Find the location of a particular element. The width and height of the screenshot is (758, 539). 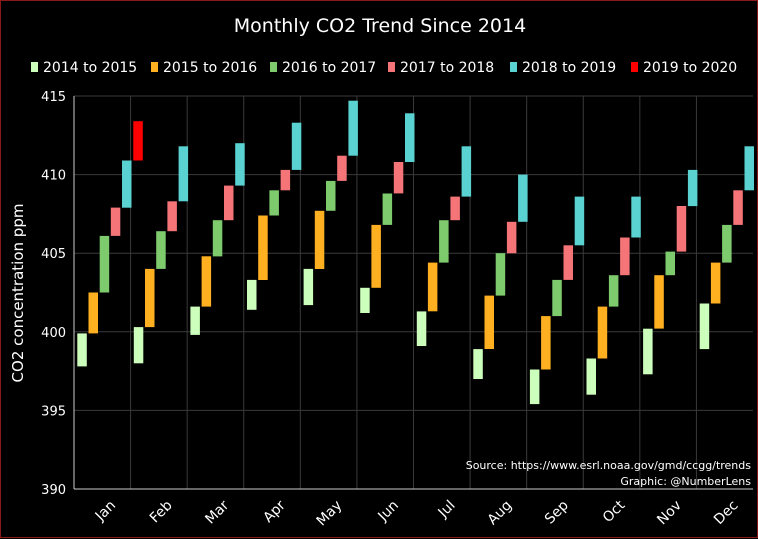

legend-label: 2014 to 2015 is located at coordinates (90, 68).